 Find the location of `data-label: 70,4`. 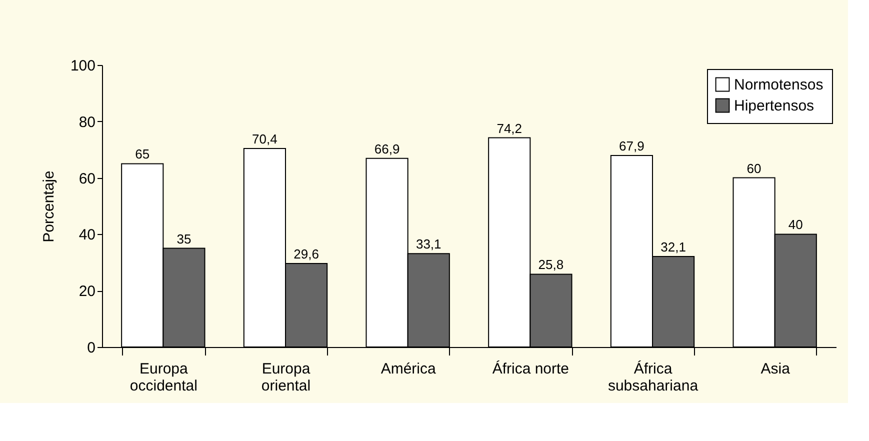

data-label: 70,4 is located at coordinates (265, 138).